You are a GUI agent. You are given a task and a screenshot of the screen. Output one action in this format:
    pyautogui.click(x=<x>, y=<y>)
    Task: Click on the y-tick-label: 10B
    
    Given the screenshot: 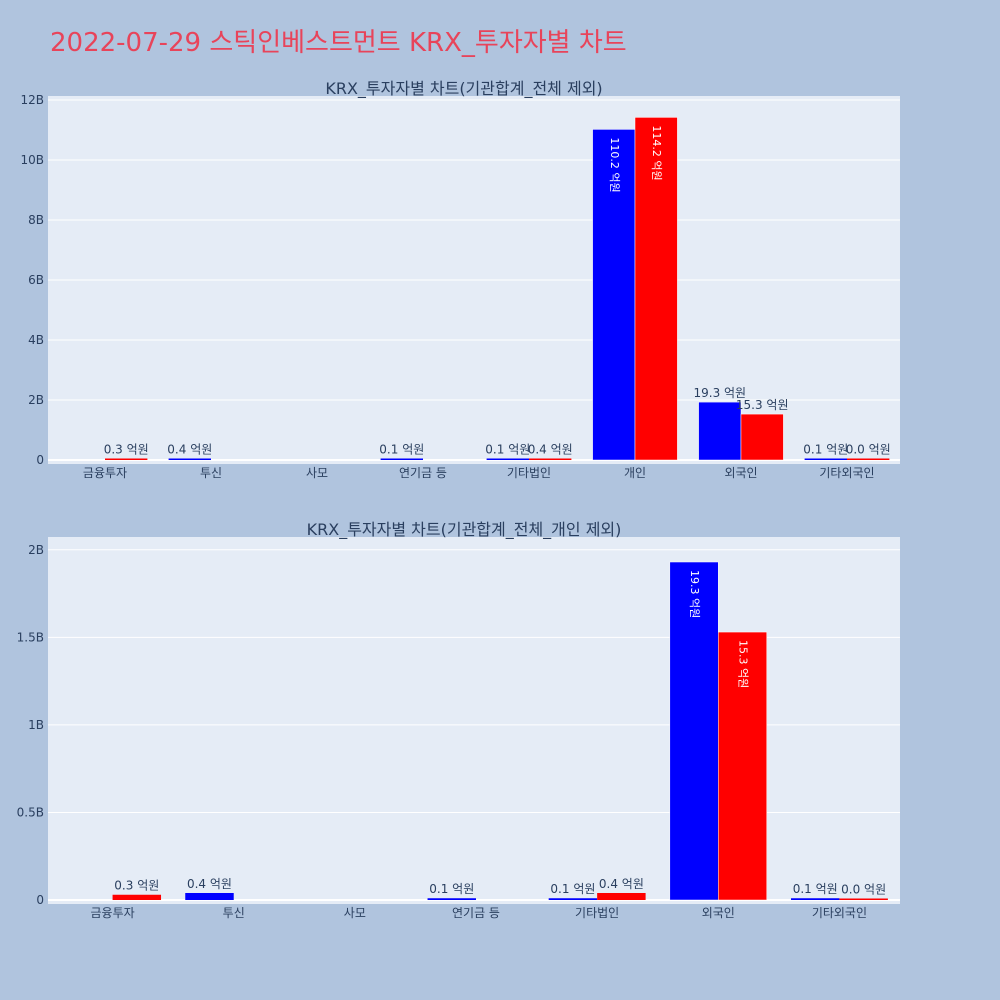 What is the action you would take?
    pyautogui.click(x=32, y=160)
    